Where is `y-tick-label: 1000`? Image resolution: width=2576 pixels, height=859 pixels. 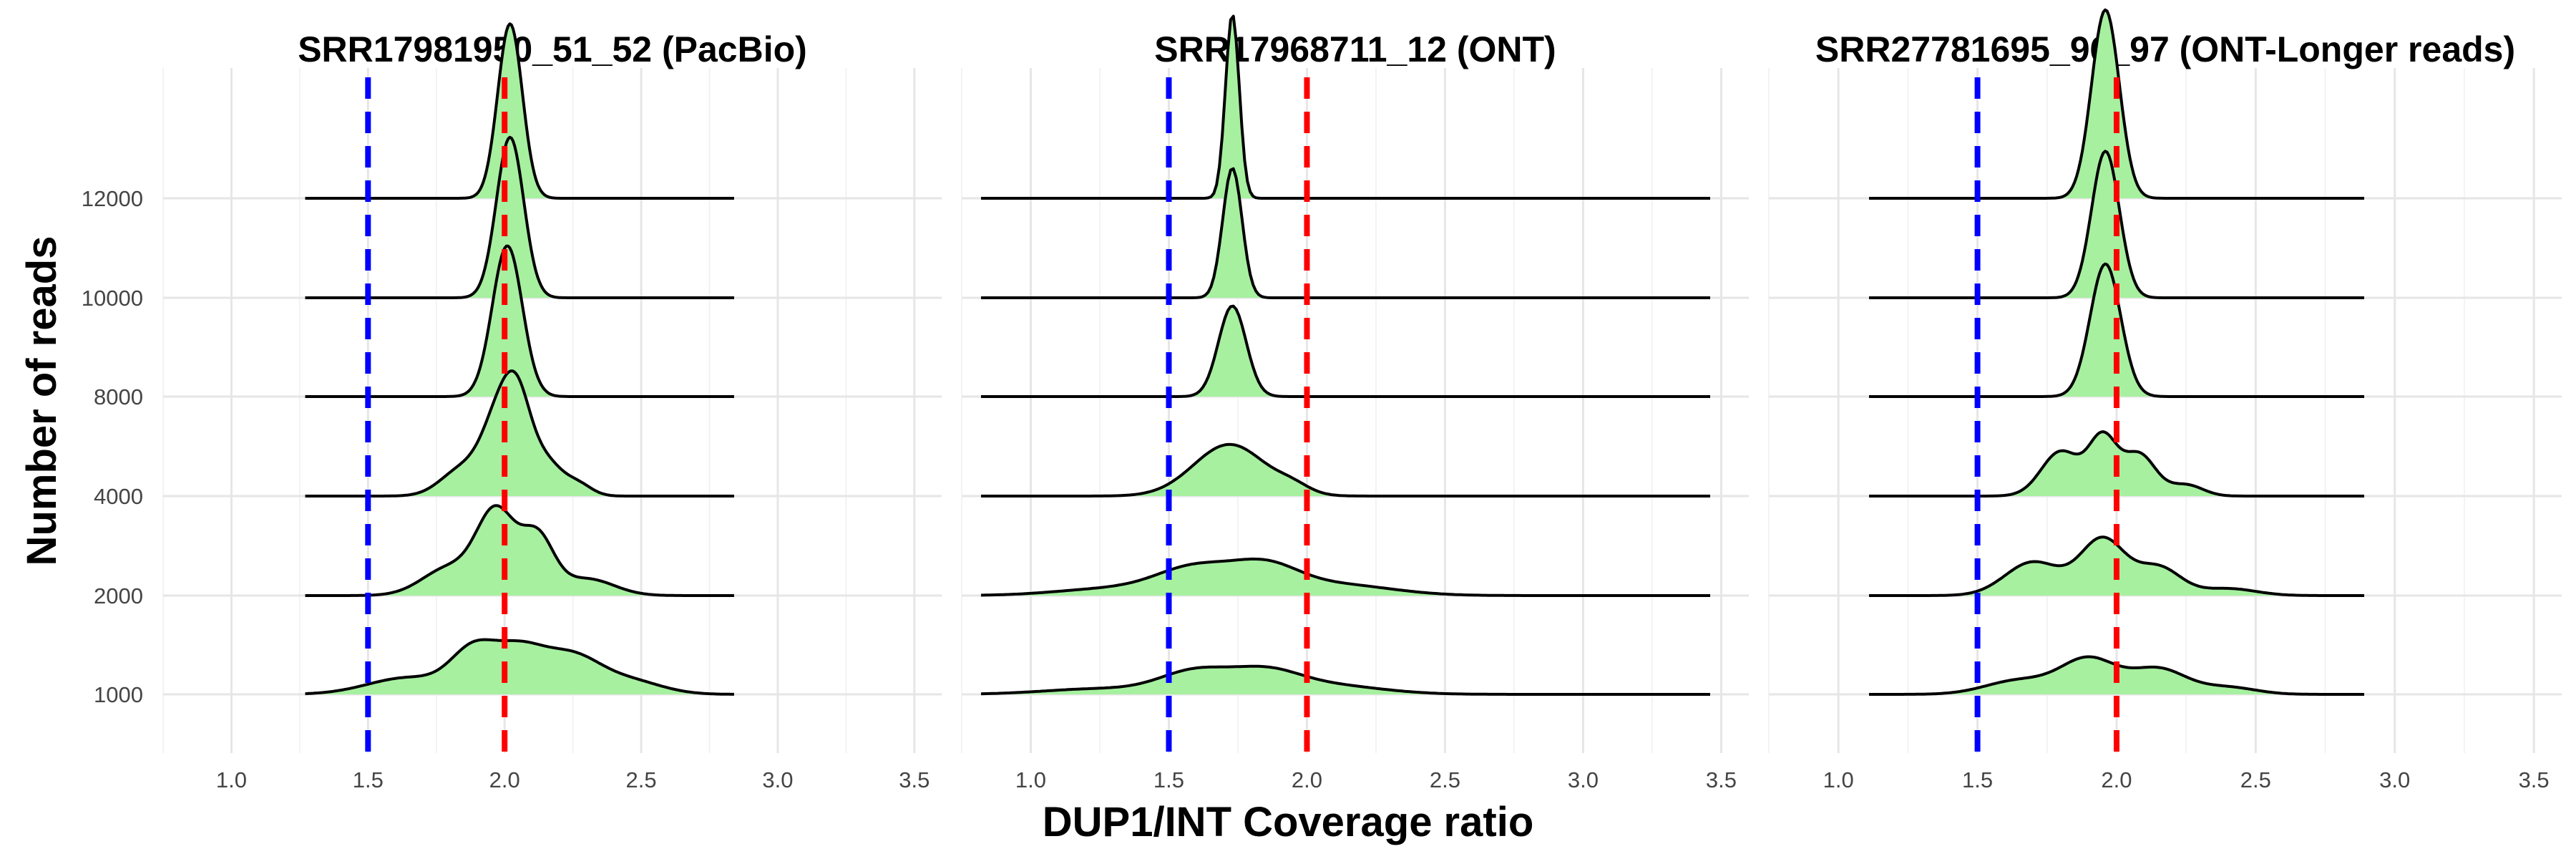 y-tick-label: 1000 is located at coordinates (118, 694).